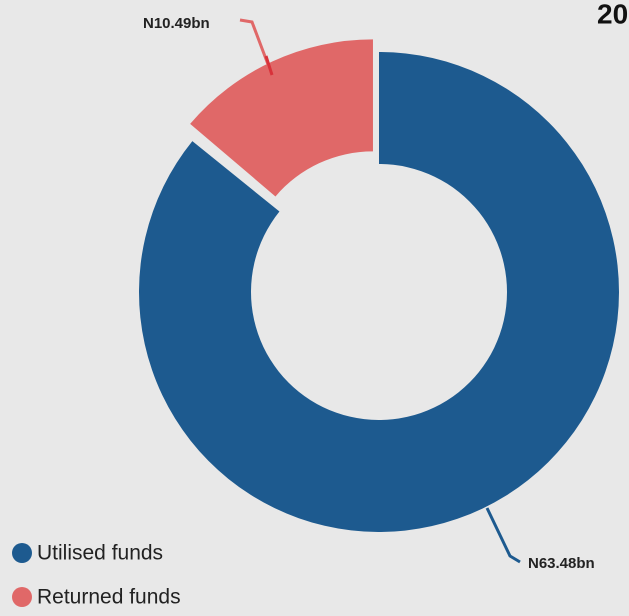  I want to click on donut-slice, so click(281, 118).